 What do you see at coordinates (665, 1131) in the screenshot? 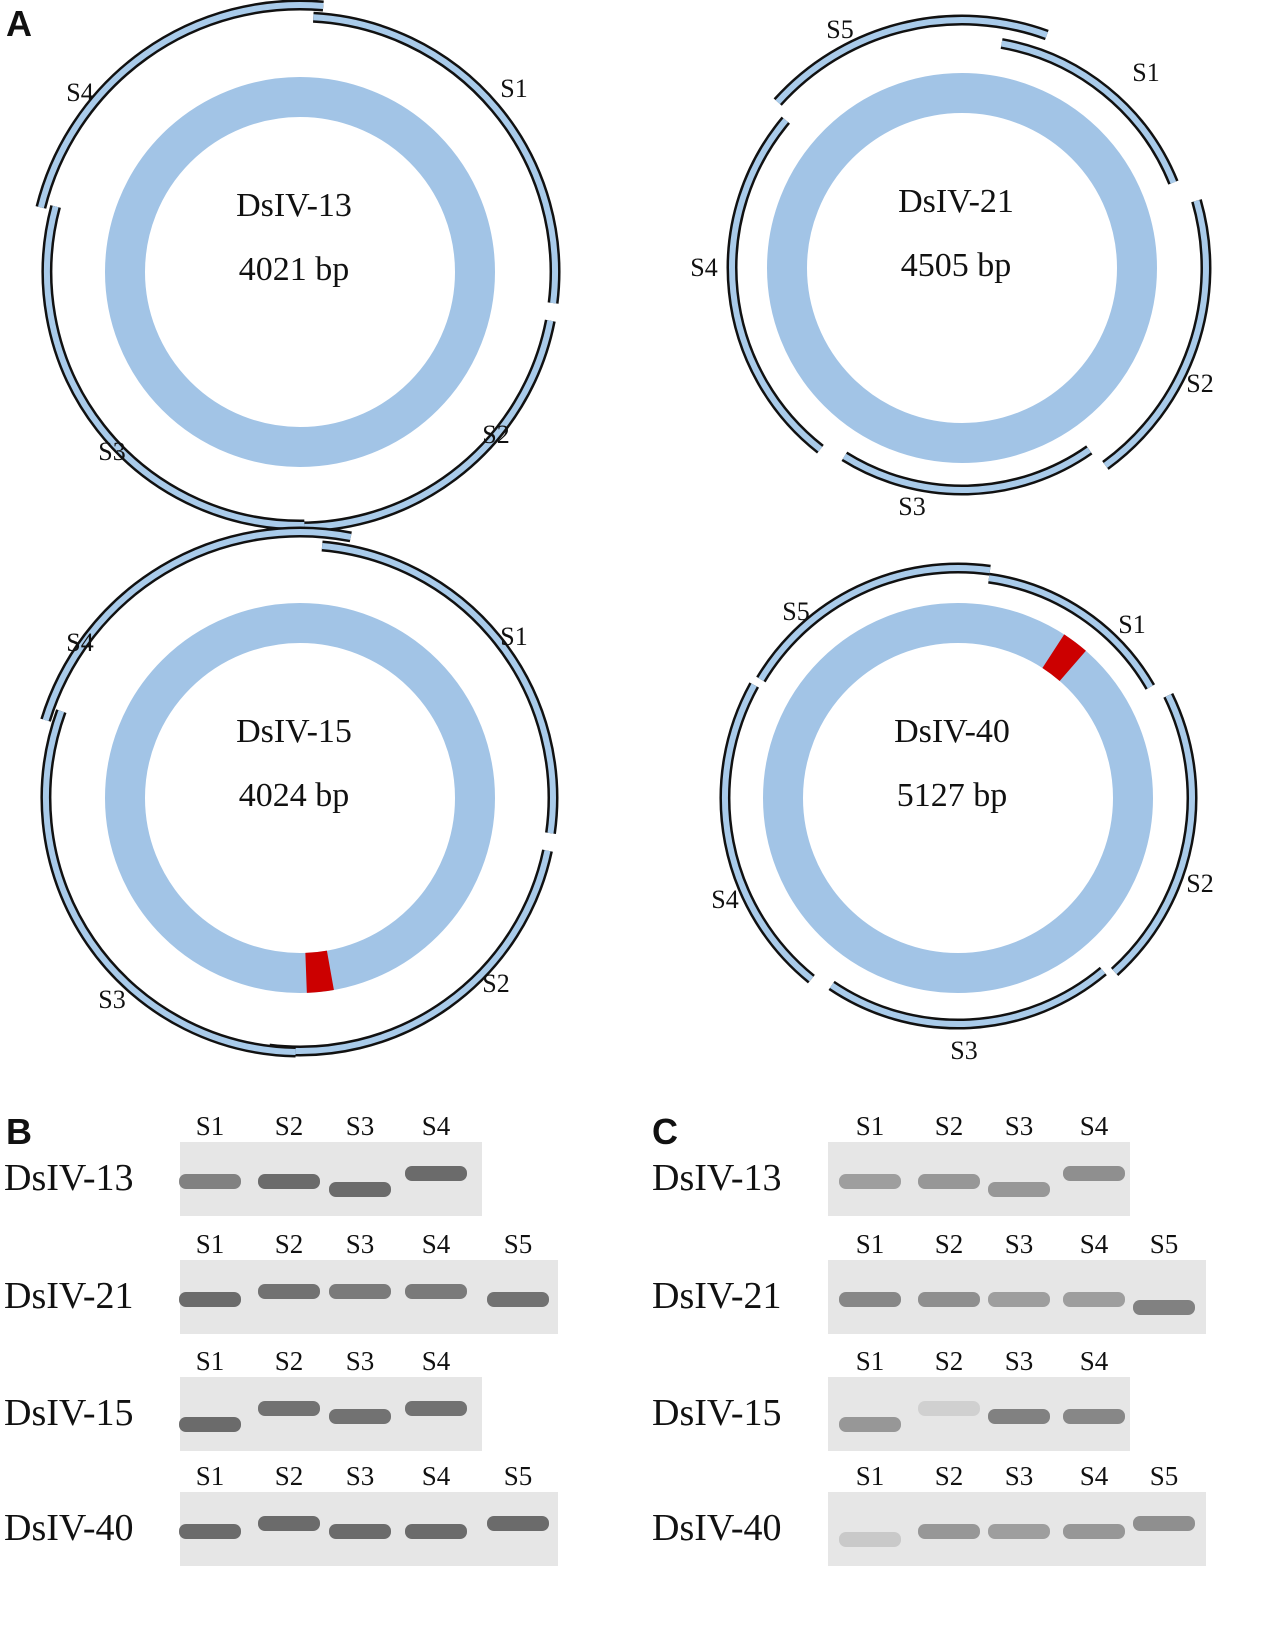
I see `panel-letter-c: C` at bounding box center [665, 1131].